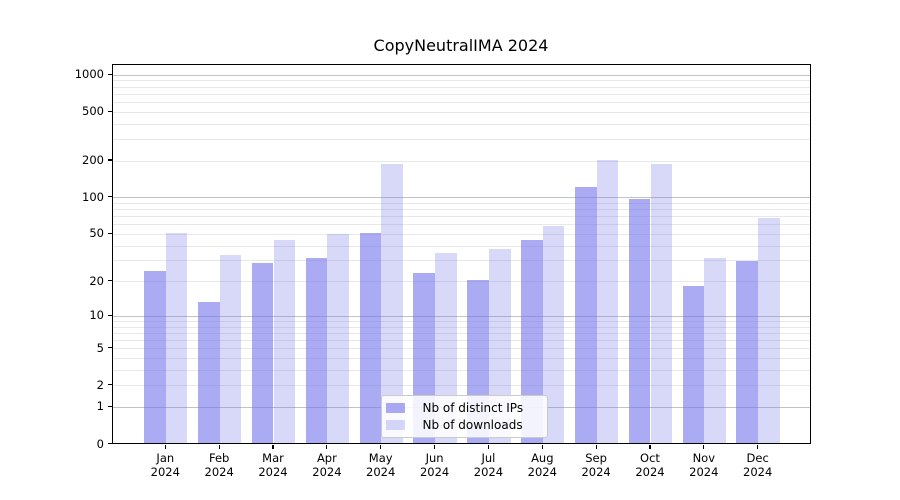  Describe the element at coordinates (262, 353) in the screenshot. I see `bar-distinct-ips-mar` at that location.